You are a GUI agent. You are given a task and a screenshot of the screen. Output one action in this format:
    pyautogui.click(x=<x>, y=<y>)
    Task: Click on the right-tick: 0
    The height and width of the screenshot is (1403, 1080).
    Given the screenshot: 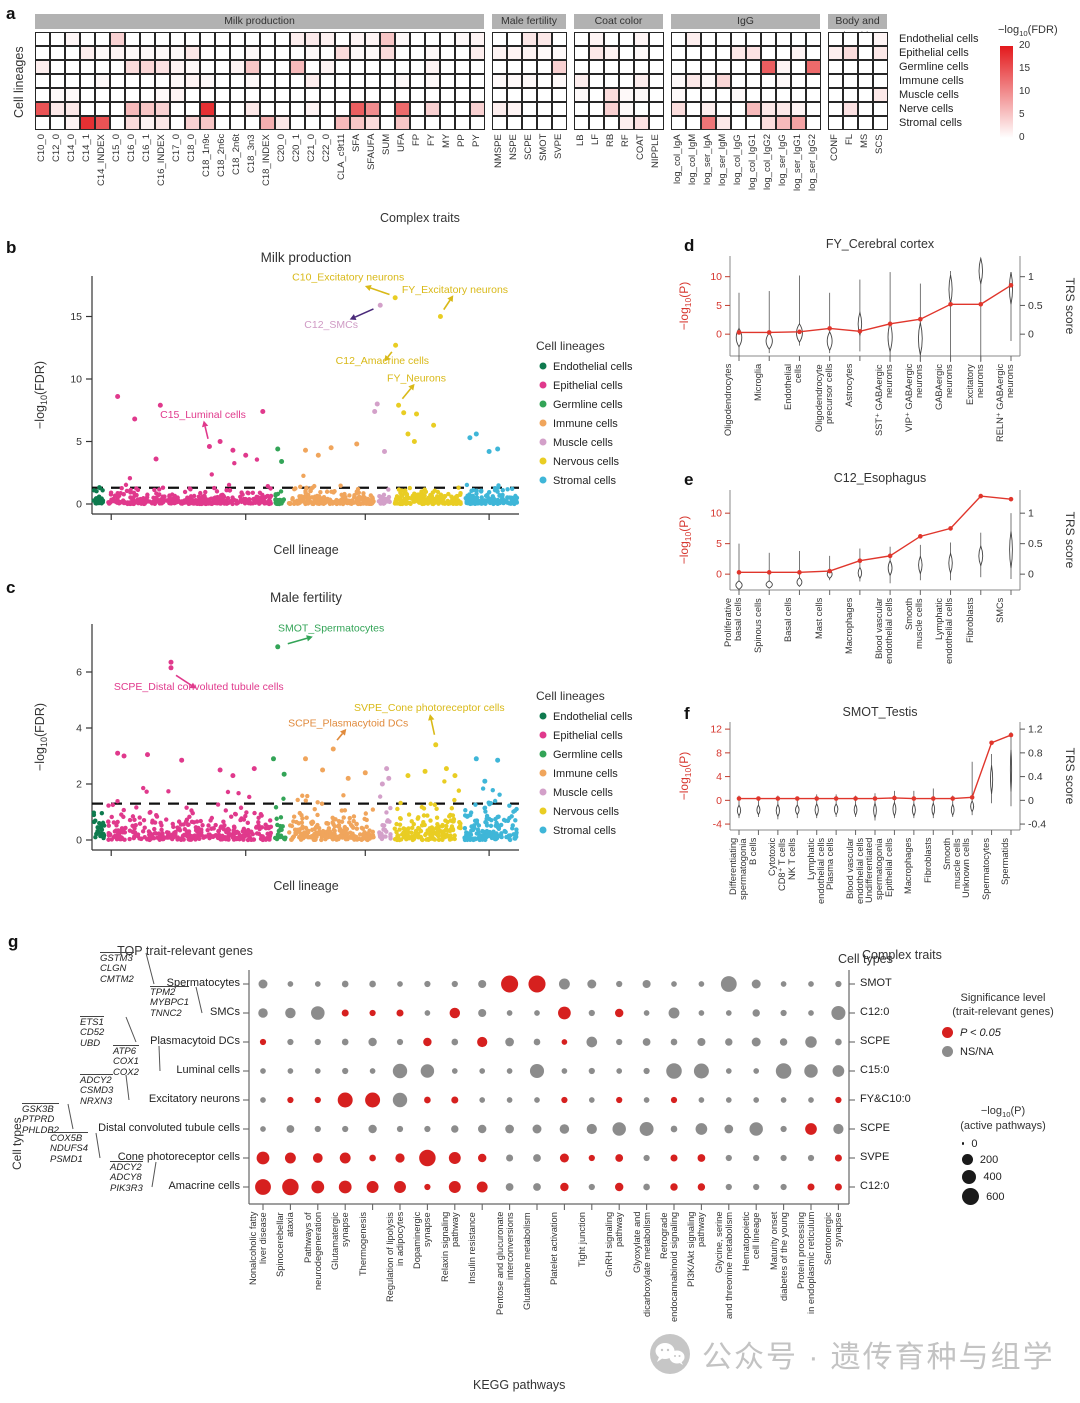 What is the action you would take?
    pyautogui.click(x=1031, y=335)
    